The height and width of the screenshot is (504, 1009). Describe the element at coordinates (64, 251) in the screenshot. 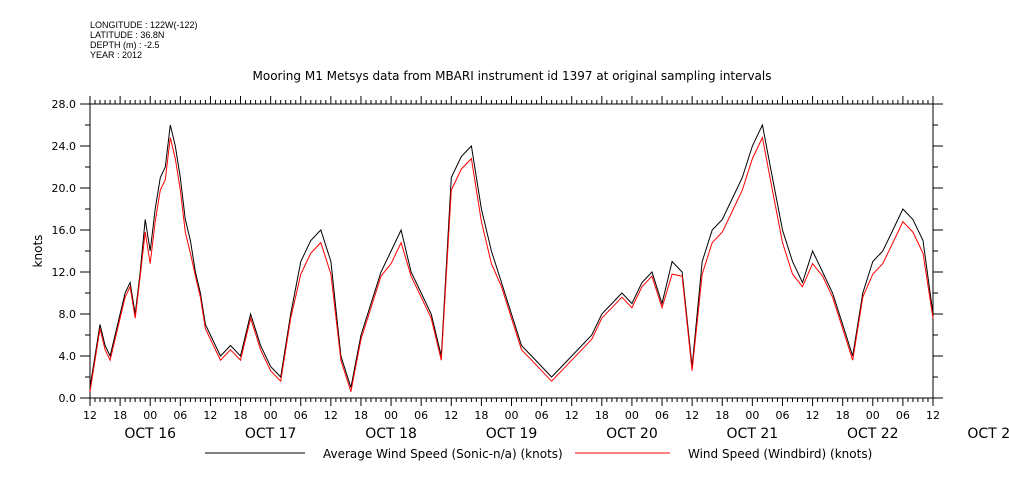

I see `y-tick-labels: 0.0 4.0 8.0 12.0 16.0 20.0 24.0 28.0` at that location.